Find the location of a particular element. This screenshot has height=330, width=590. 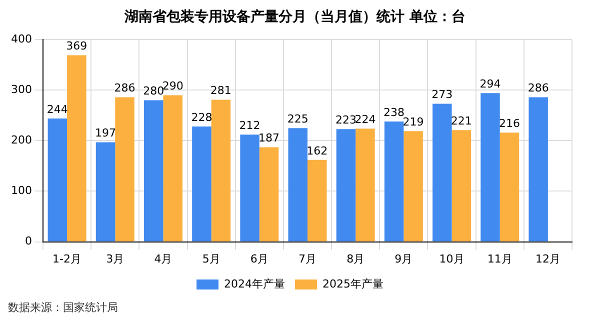

data-label: 281 is located at coordinates (221, 91).